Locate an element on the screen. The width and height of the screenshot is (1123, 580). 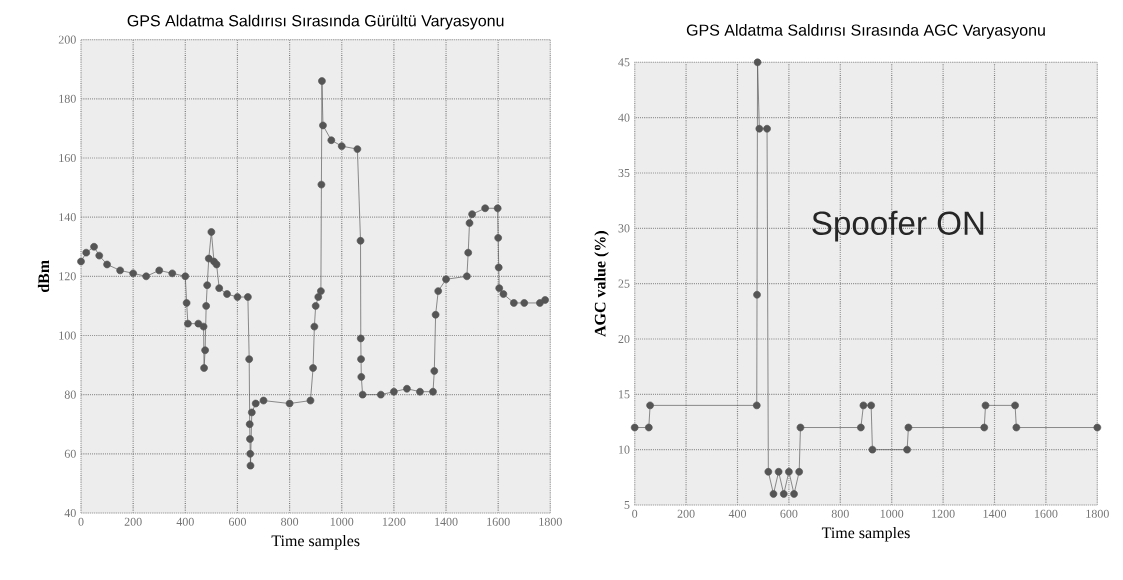
y-tick-label: 60 is located at coordinates (70, 453).